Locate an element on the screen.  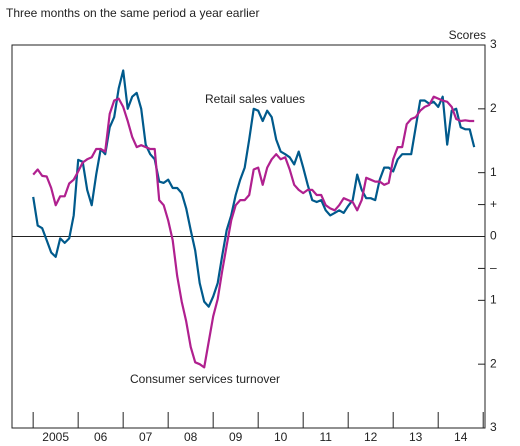
y-tick-label: 0 is located at coordinates (493, 236).